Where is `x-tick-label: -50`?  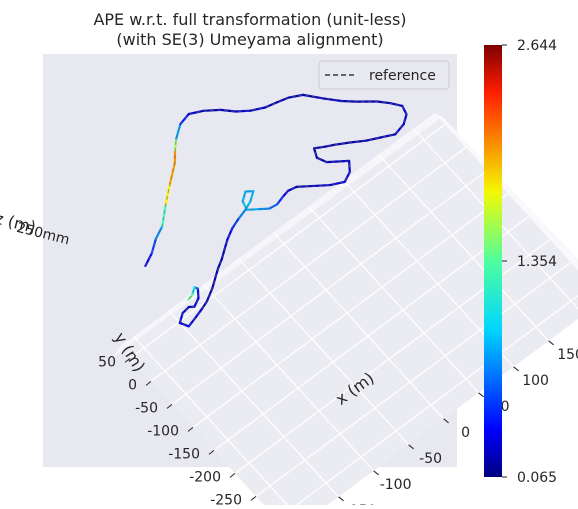 x-tick-label: -50 is located at coordinates (430, 459).